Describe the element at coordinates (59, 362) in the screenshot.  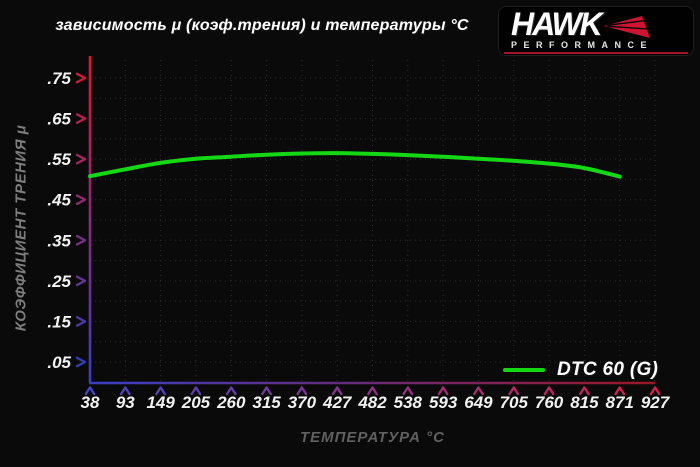
I see `y-tick-label: .05` at that location.